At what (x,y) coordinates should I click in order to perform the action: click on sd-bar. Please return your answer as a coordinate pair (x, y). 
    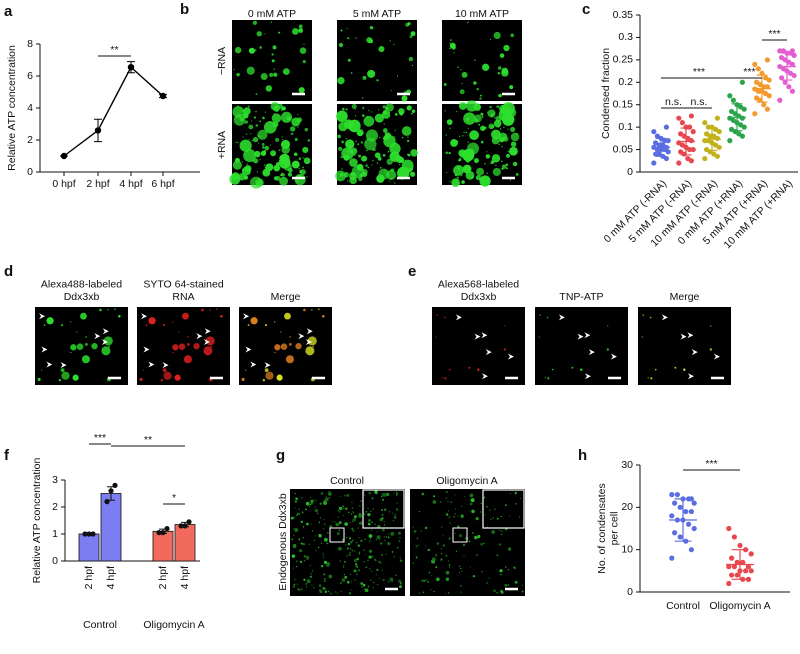
    Looking at the image, I should click on (661, 147).